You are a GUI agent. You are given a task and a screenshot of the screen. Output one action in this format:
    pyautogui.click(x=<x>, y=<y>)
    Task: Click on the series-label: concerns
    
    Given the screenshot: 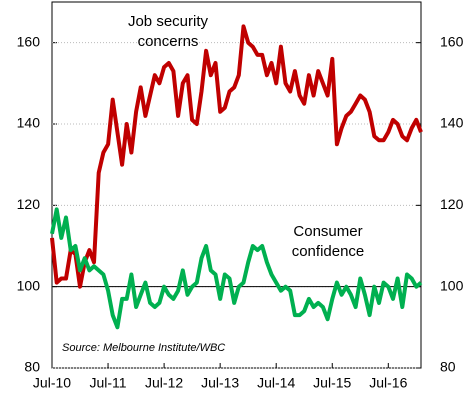 What is the action you would take?
    pyautogui.click(x=168, y=41)
    